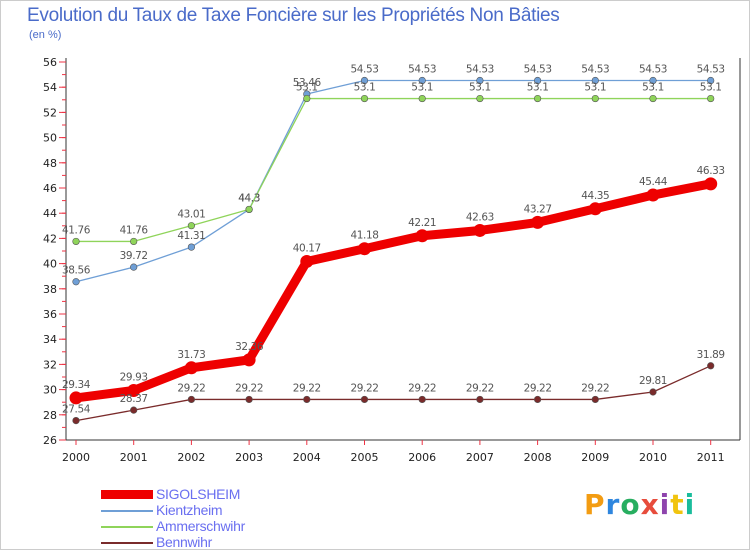 The width and height of the screenshot is (750, 550). What do you see at coordinates (50, 87) in the screenshot?
I see `y-tick-label: 54` at bounding box center [50, 87].